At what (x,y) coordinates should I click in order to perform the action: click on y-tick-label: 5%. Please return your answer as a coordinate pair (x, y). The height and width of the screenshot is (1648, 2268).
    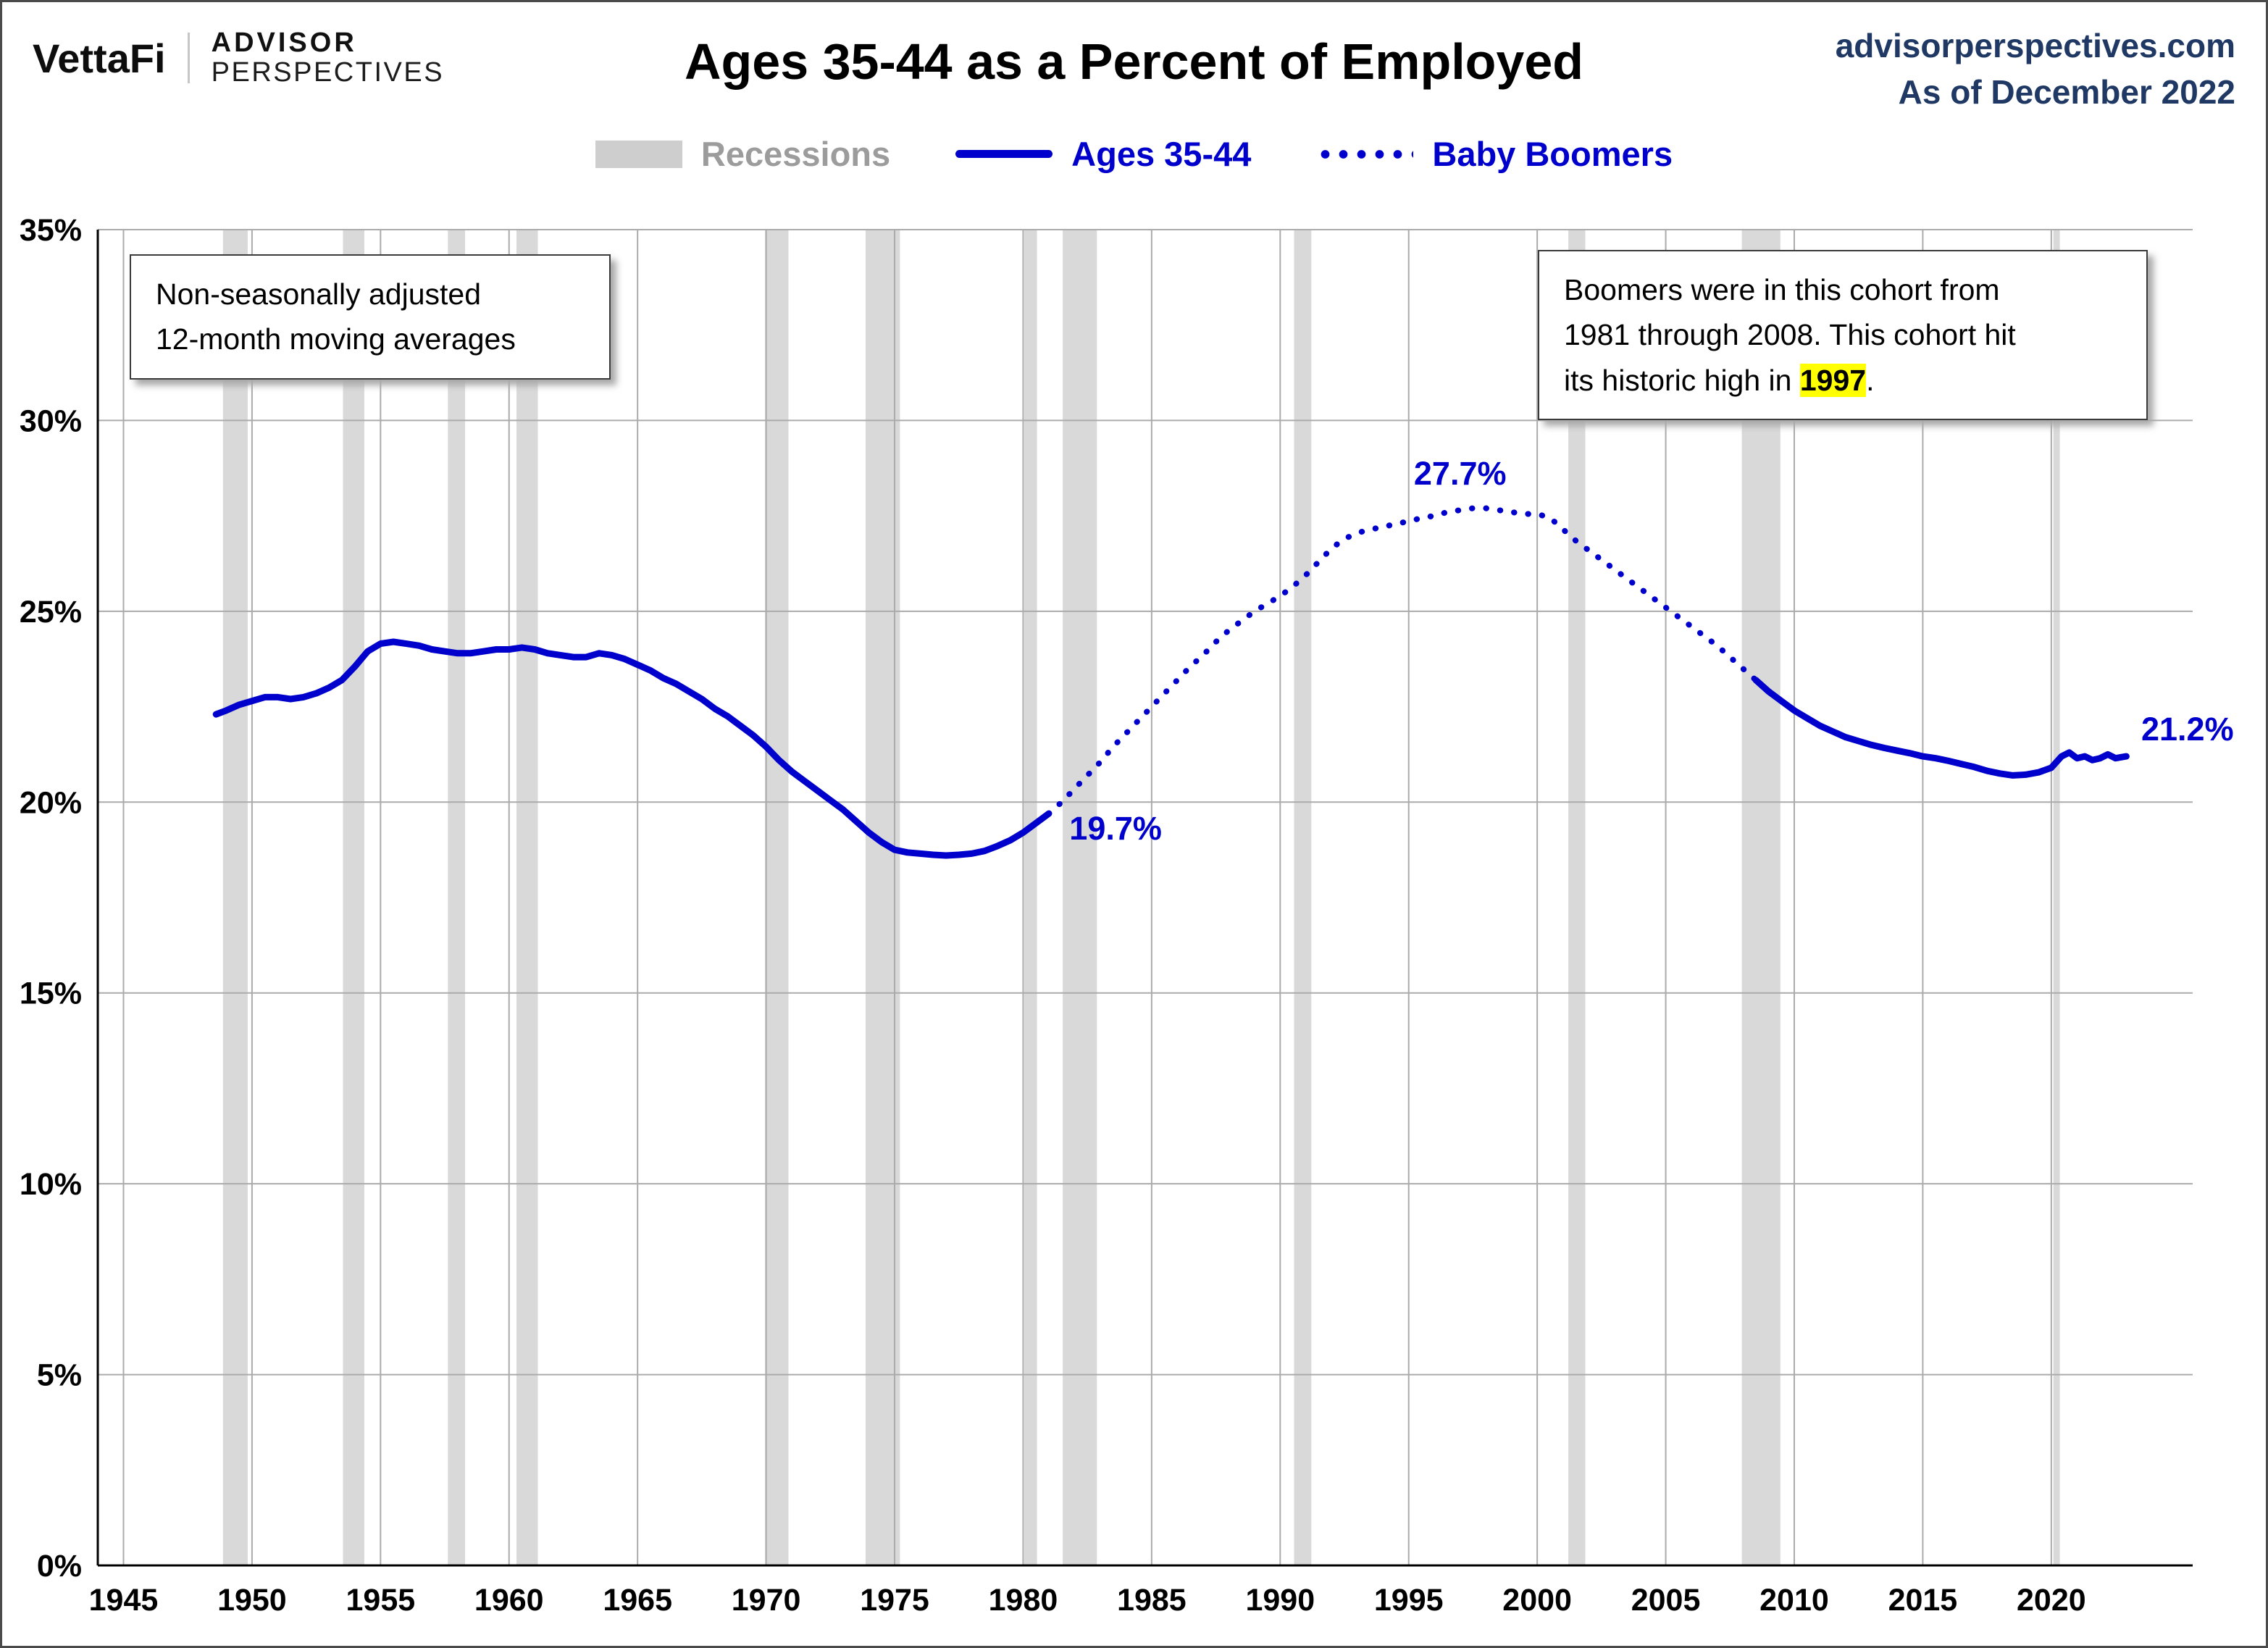
    Looking at the image, I should click on (60, 1375).